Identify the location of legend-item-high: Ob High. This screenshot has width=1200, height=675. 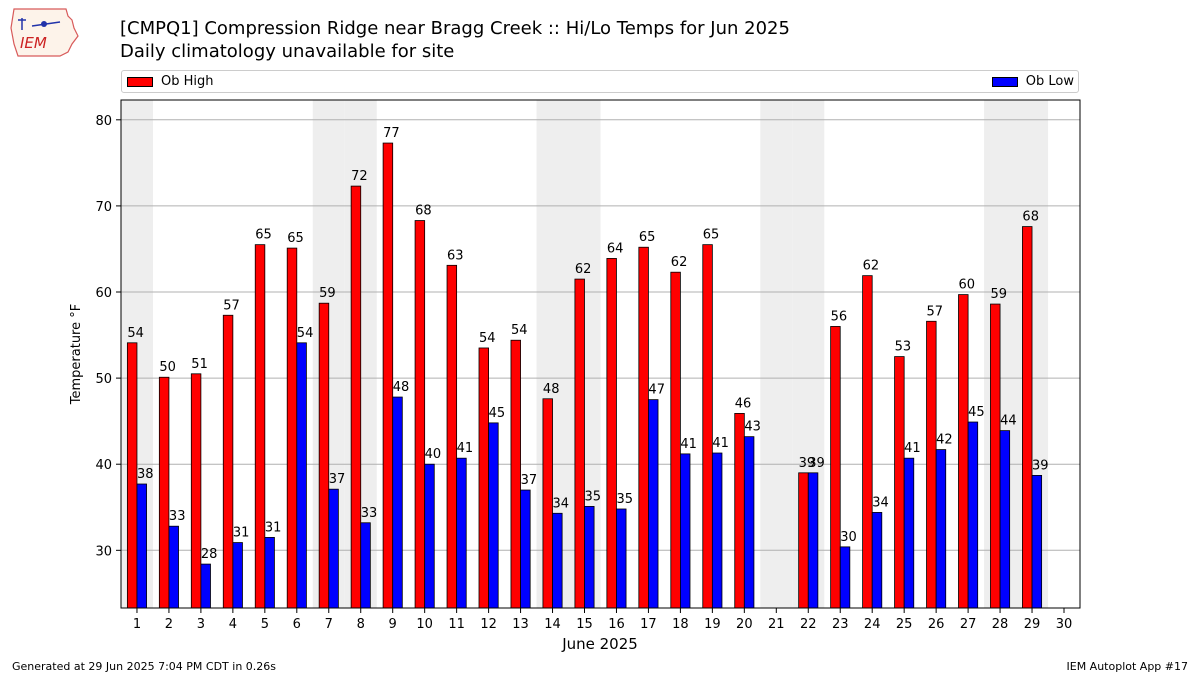
(170, 81).